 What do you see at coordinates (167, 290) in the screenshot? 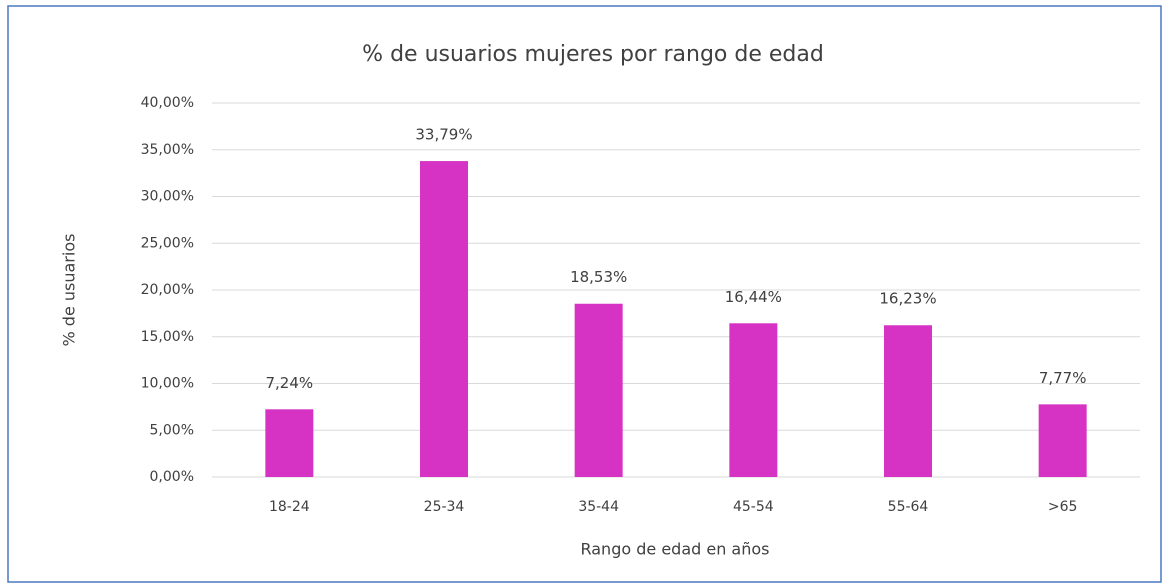
I see `y-tick-label: 20,00%` at bounding box center [167, 290].